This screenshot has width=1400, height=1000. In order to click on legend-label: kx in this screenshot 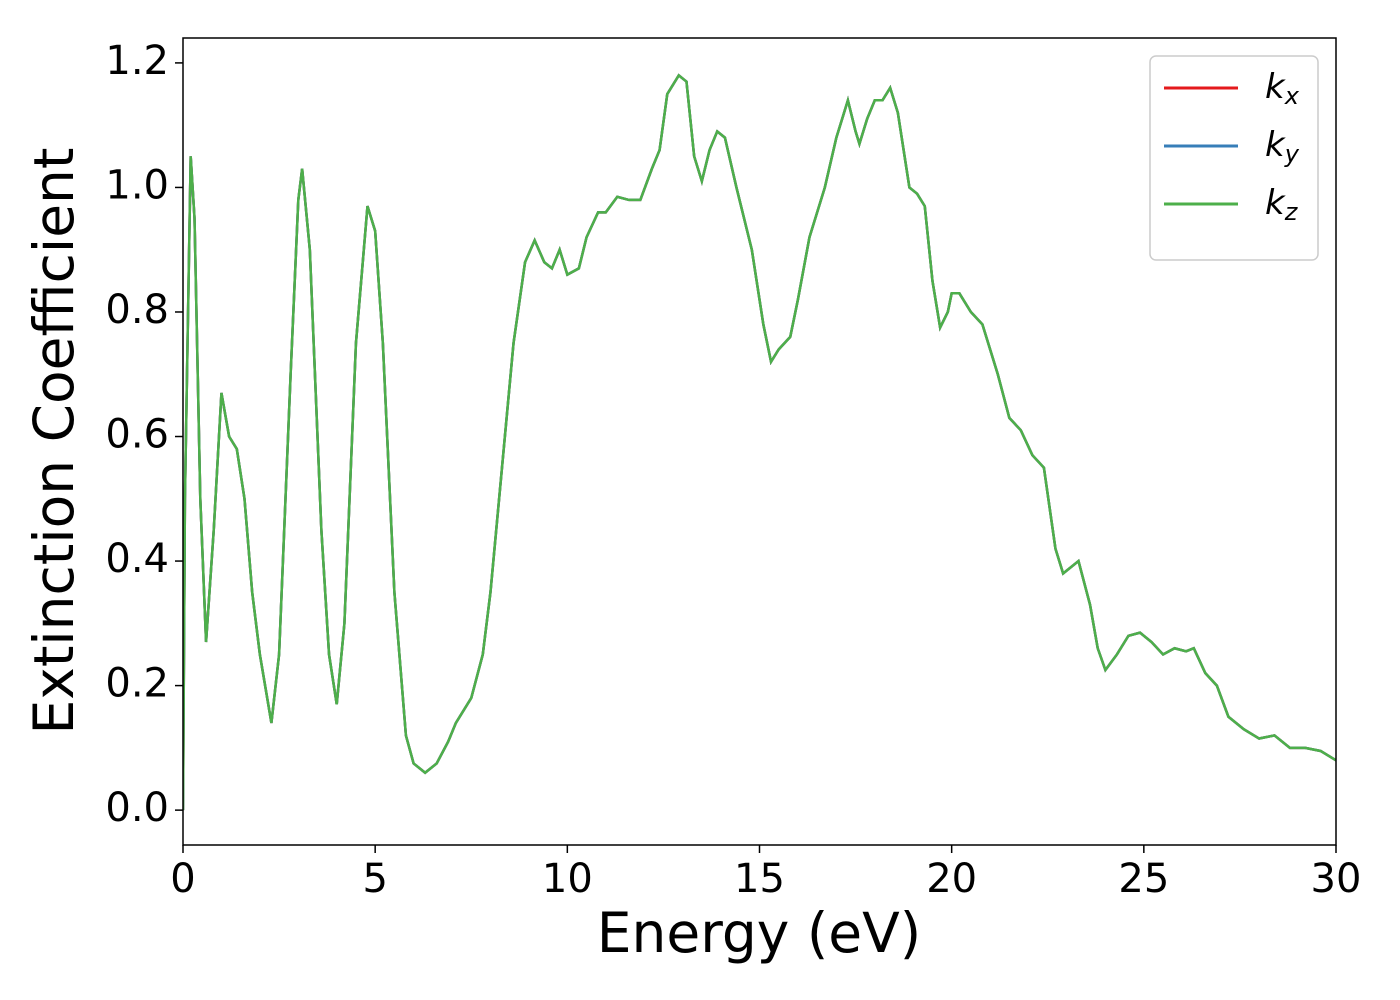, I will do `click(1282, 89)`.